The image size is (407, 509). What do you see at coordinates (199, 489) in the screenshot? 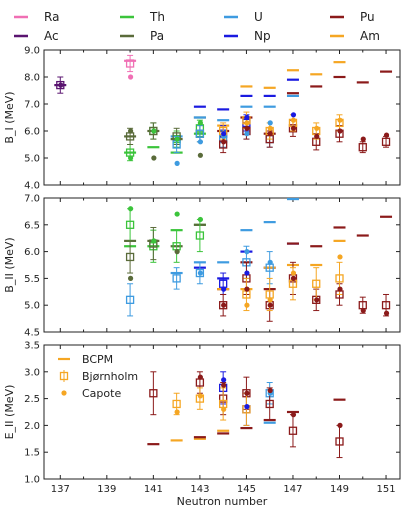
I see `x-tick-label: 143` at bounding box center [199, 489].